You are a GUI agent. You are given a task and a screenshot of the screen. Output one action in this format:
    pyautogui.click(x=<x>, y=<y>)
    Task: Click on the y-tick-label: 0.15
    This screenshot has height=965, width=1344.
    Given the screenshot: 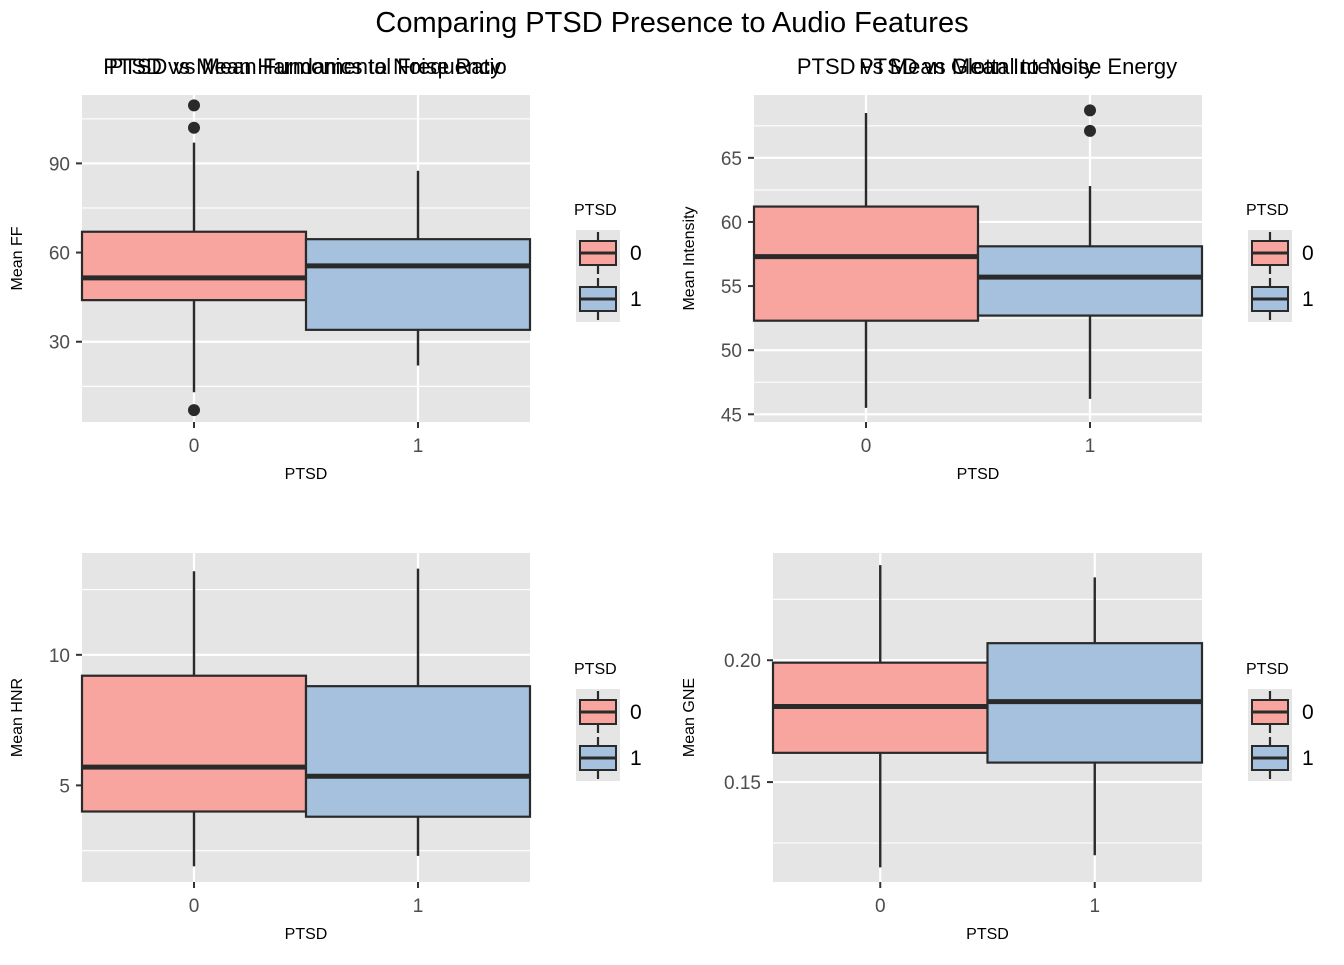 What is the action you would take?
    pyautogui.click(x=742, y=783)
    